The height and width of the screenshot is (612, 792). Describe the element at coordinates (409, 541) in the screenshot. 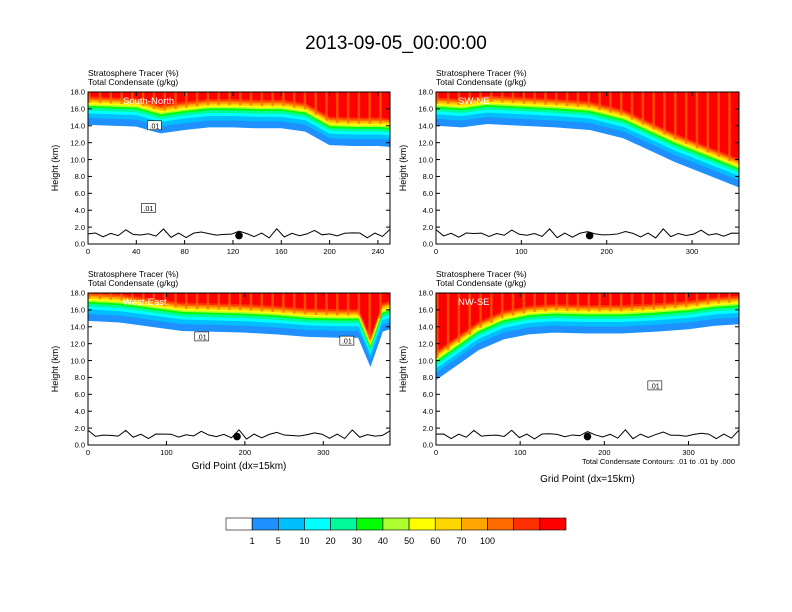

I see `colorbar-label: 50` at that location.